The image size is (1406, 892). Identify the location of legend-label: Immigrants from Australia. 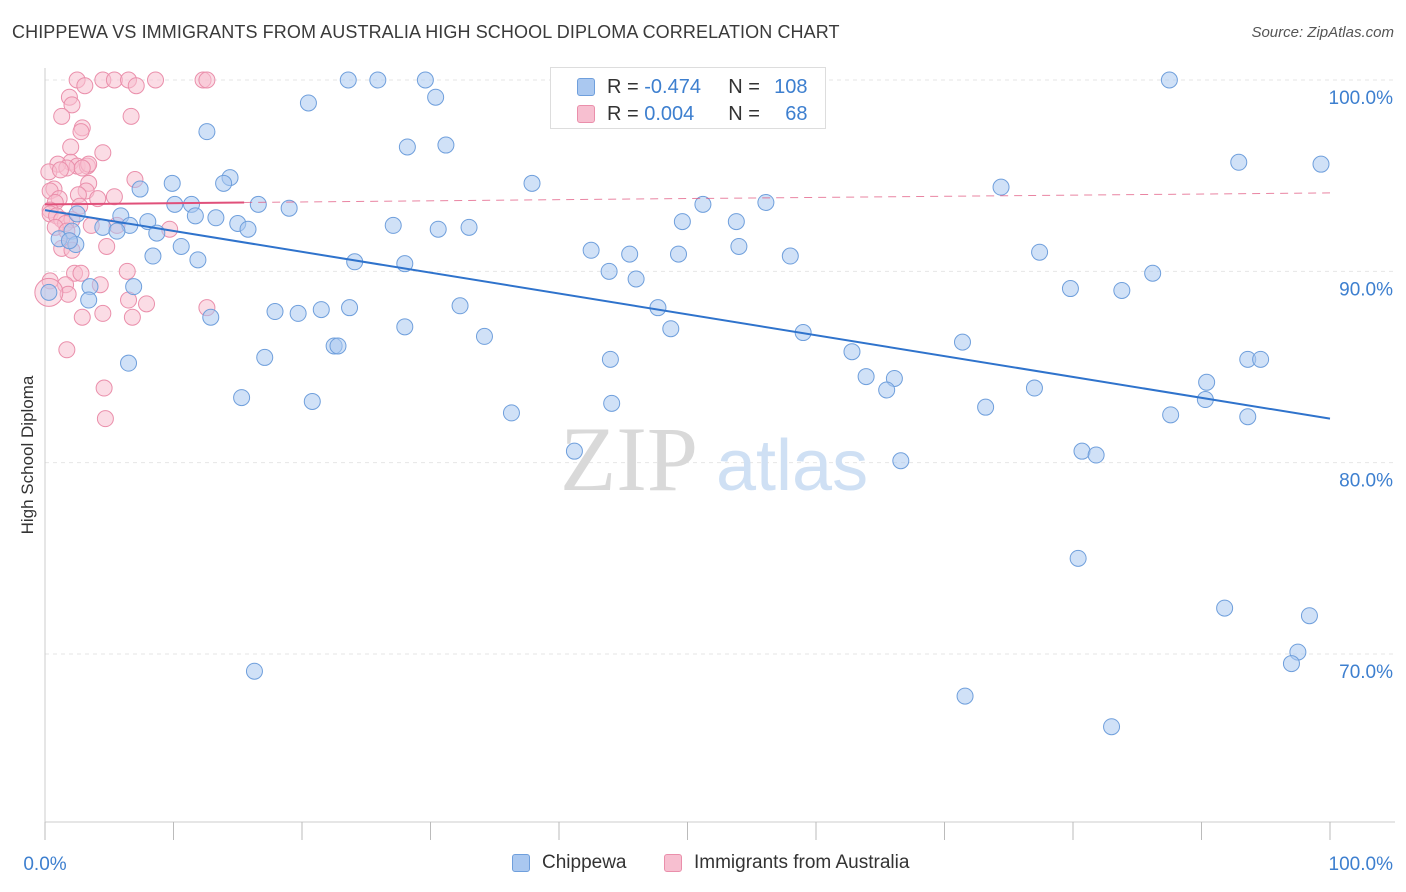
(802, 862).